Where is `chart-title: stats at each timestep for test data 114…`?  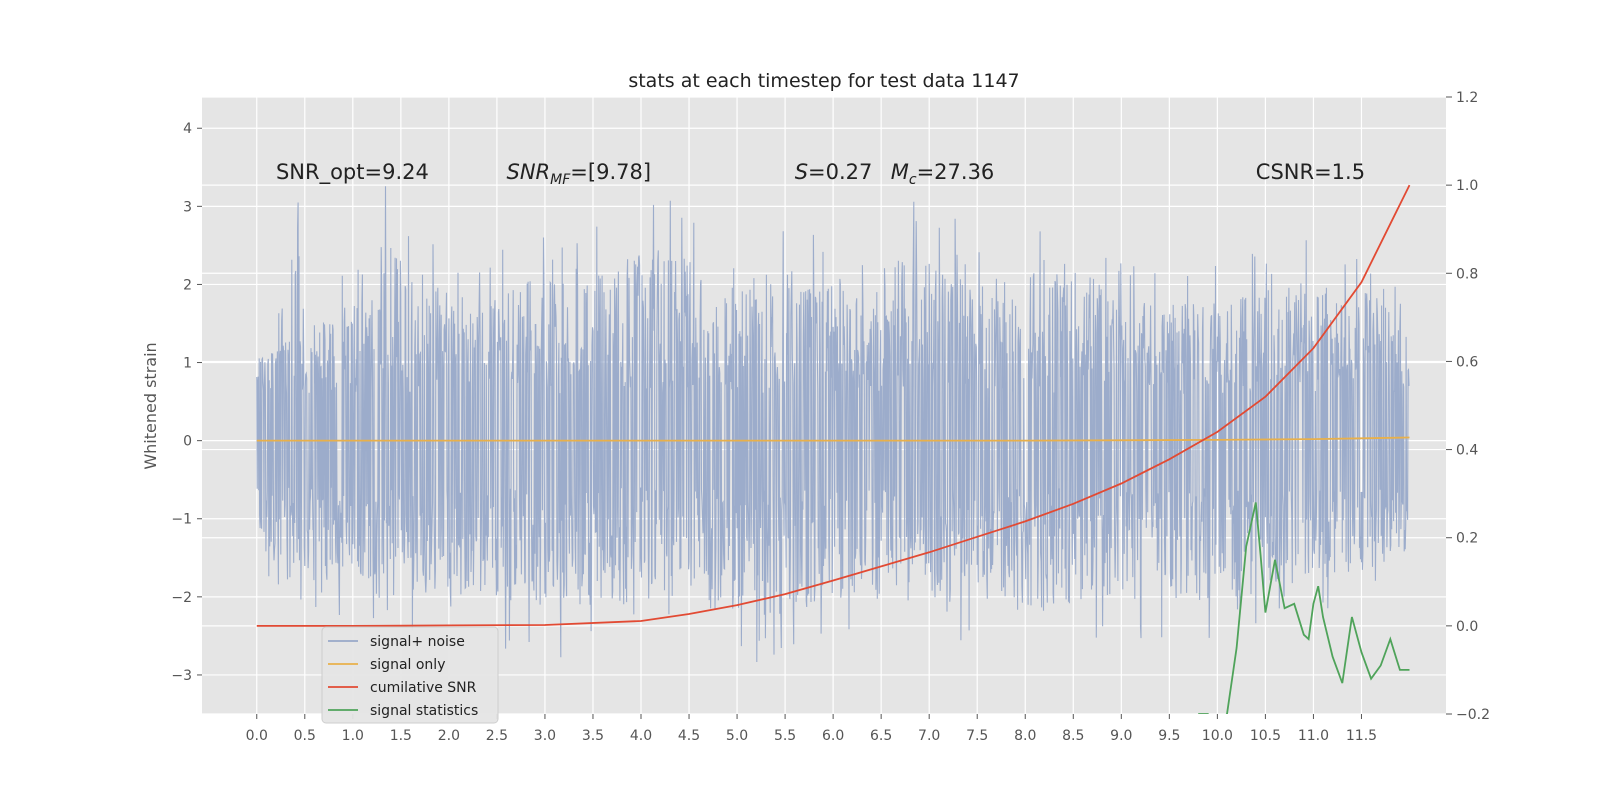
chart-title: stats at each timestep for test data 114… is located at coordinates (823, 81).